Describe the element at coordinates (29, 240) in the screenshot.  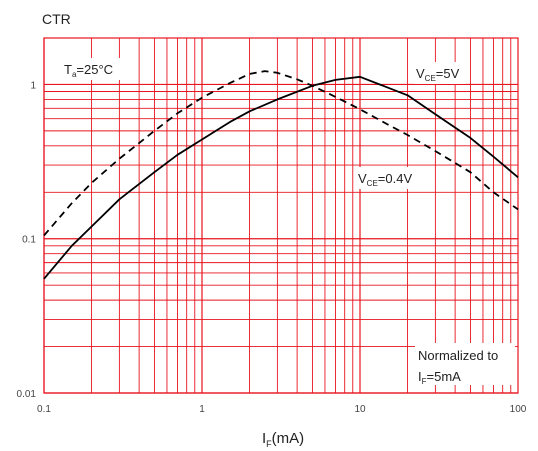
I see `y-tick-label: 0.1` at that location.